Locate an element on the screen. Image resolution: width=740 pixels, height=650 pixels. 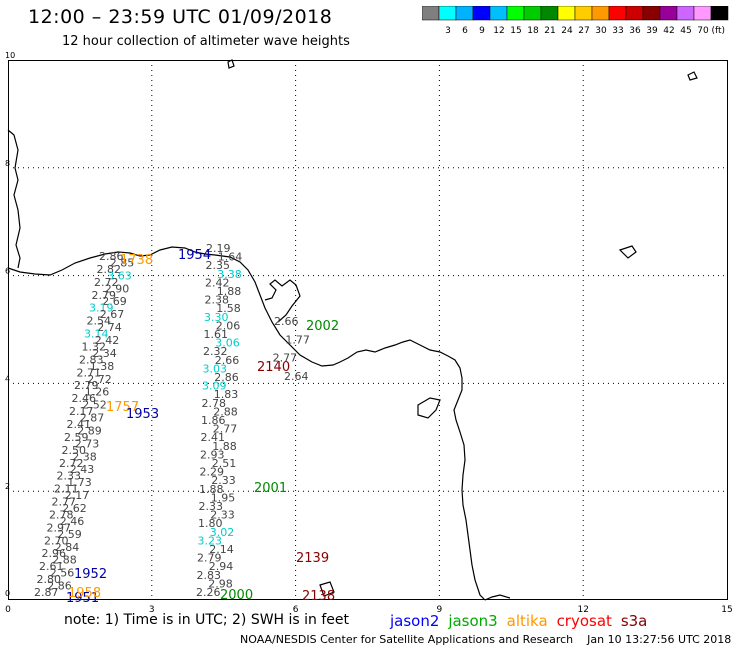
color-tick-label: 6 is located at coordinates (465, 31).